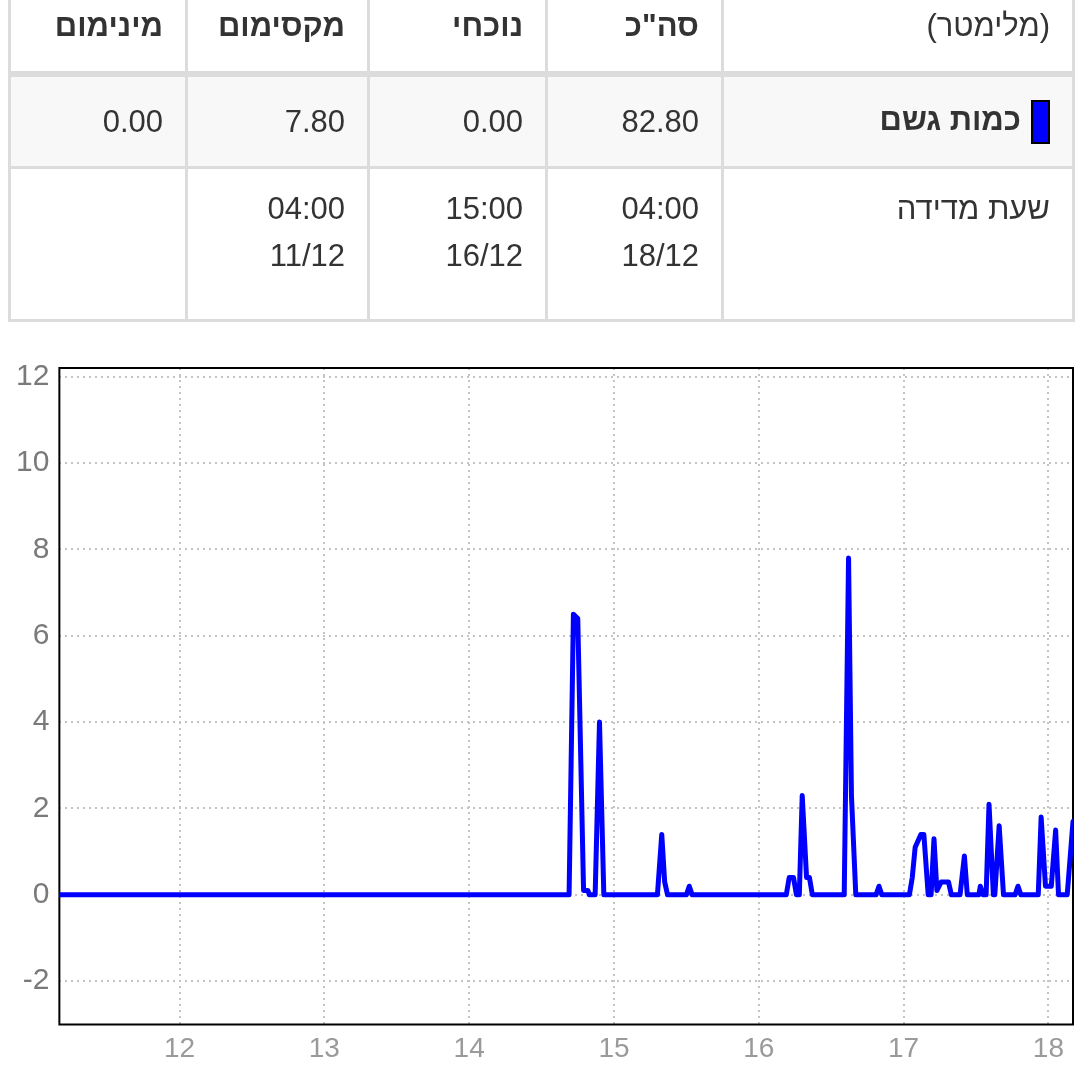 The image size is (1080, 1080). Describe the element at coordinates (904, 1047) in the screenshot. I see `x-tick-label: 17` at that location.